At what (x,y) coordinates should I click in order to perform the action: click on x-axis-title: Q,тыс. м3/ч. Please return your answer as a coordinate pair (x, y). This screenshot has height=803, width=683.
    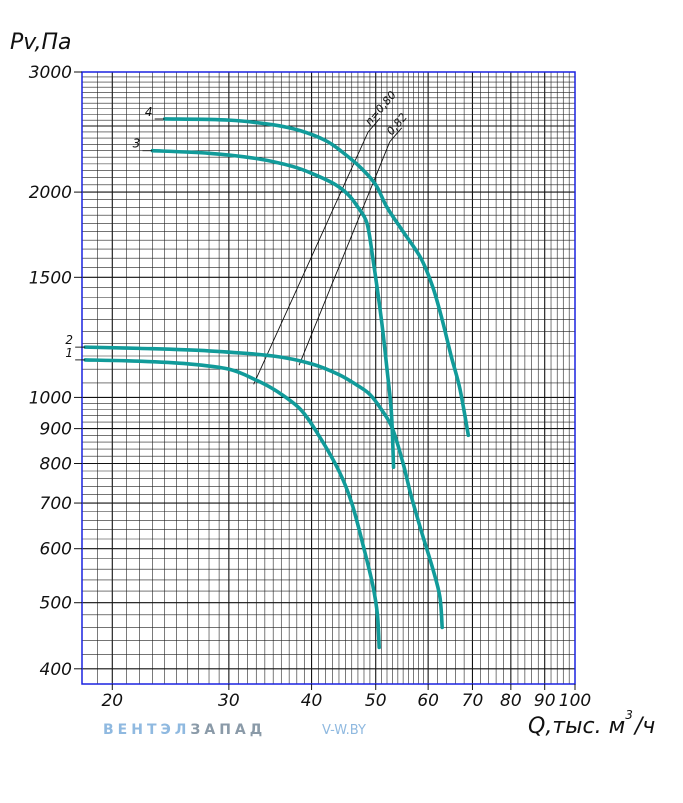
    Looking at the image, I should click on (591, 723).